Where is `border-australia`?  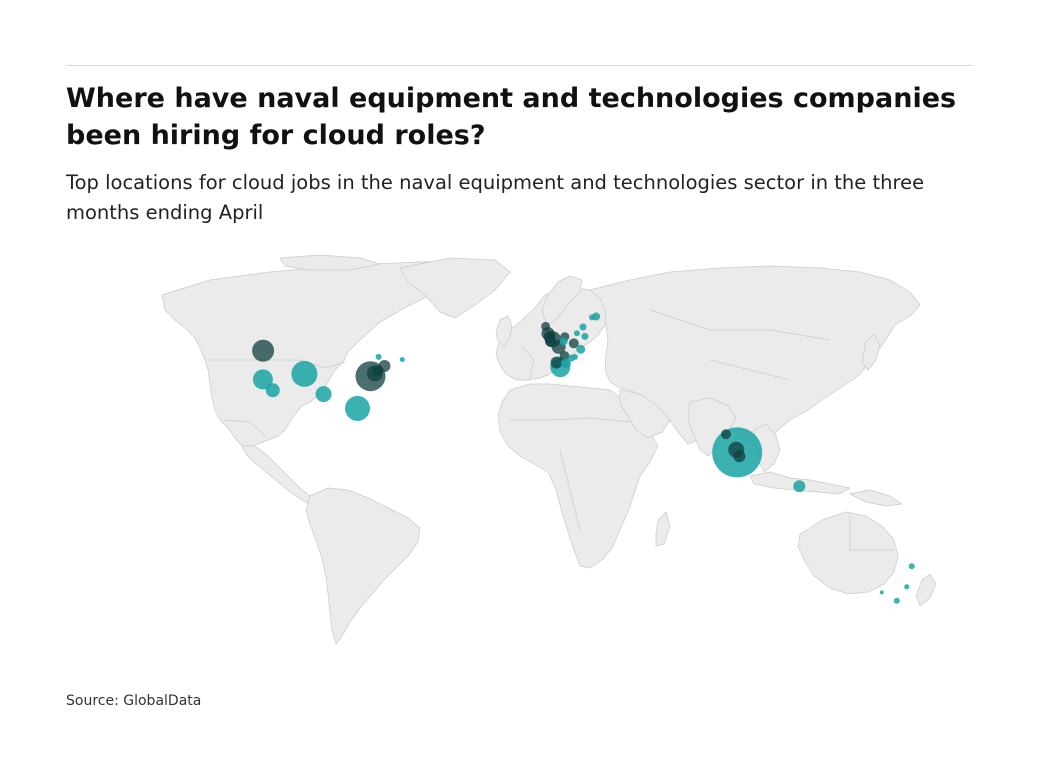 border-australia is located at coordinates (871, 533).